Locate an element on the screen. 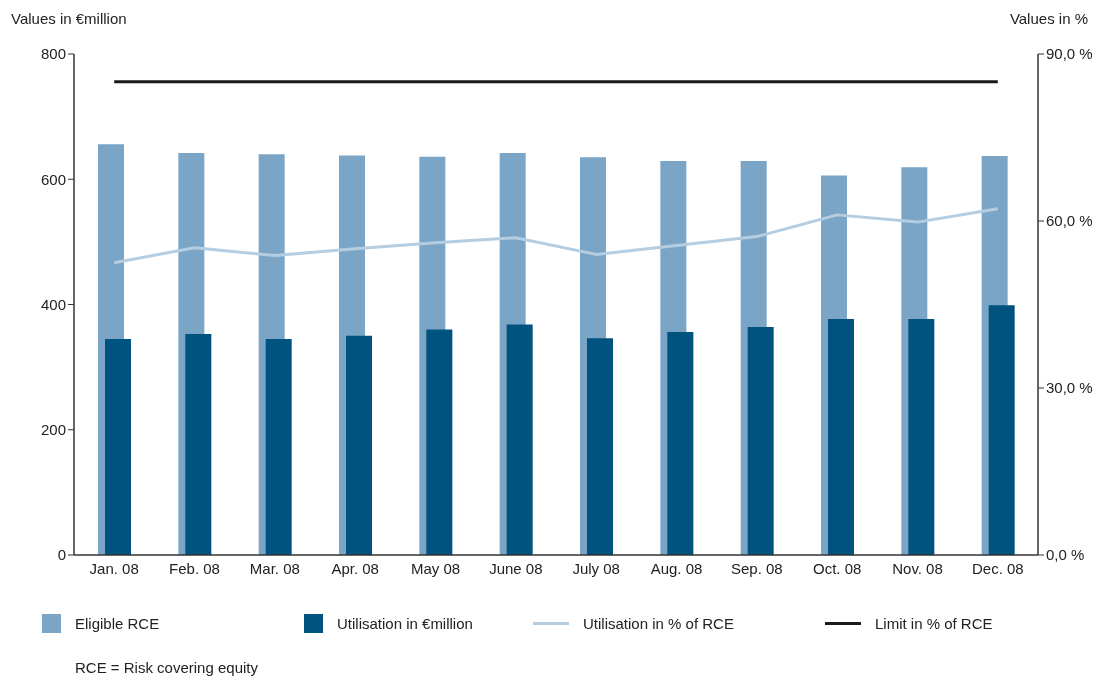 This screenshot has width=1094, height=680. y-tick-label: 0 is located at coordinates (61, 555).